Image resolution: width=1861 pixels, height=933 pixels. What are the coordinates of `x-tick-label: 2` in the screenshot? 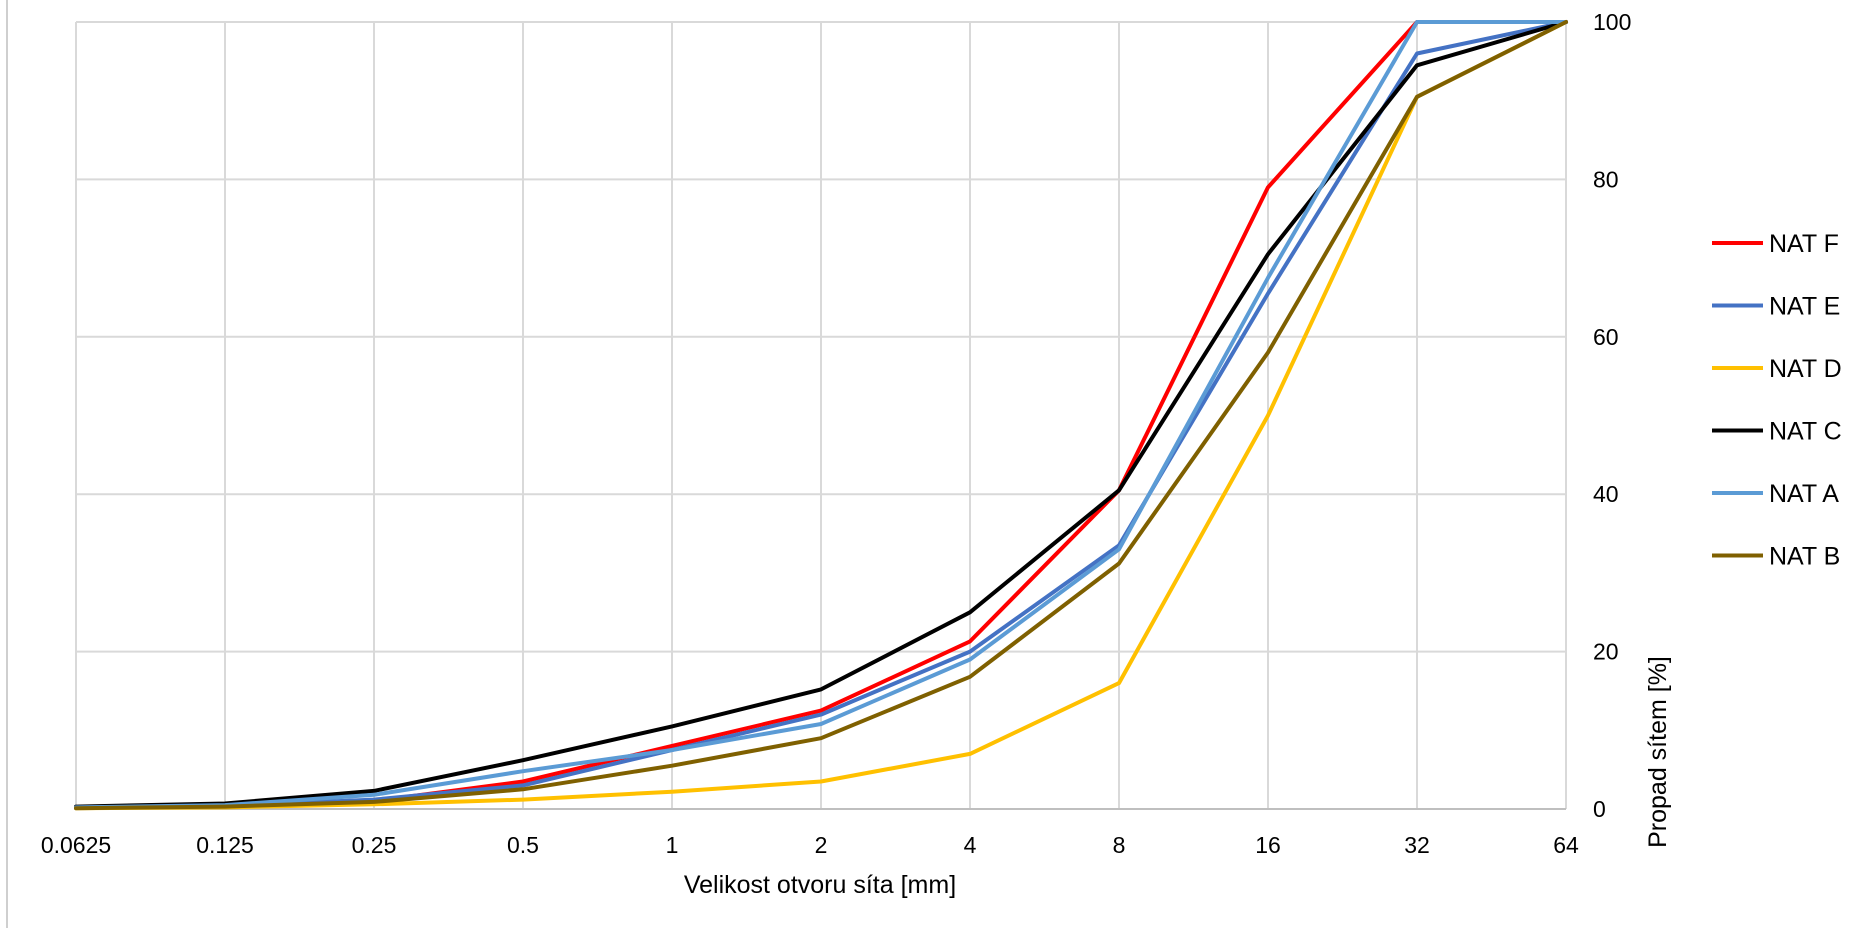 It's located at (821, 845).